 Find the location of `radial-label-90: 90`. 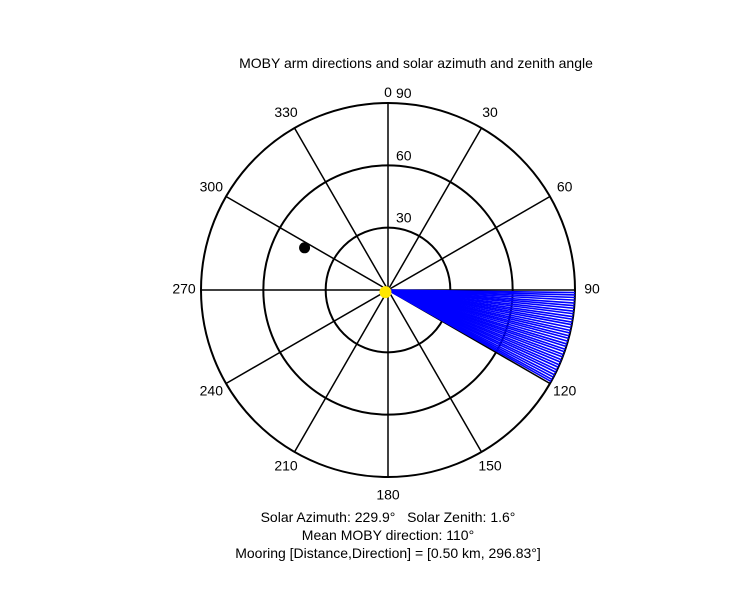

radial-label-90: 90 is located at coordinates (404, 93).